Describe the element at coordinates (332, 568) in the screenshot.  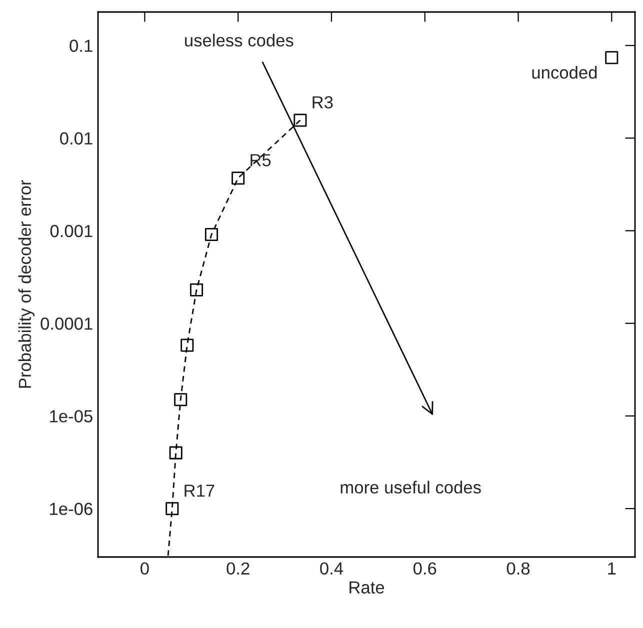
I see `x-tick-label: 0.4` at that location.